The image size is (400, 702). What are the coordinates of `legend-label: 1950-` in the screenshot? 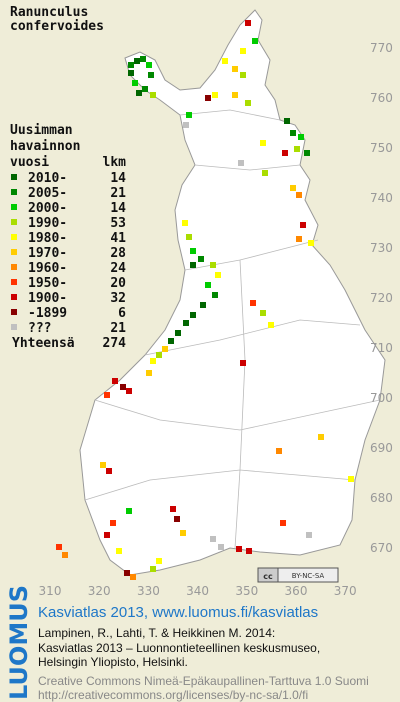 It's located at (47, 283).